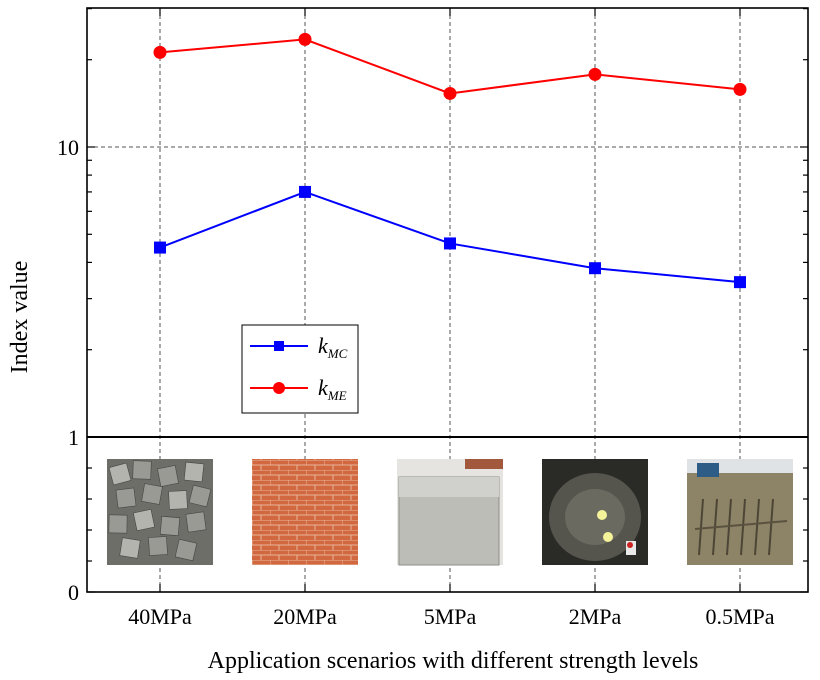 The height and width of the screenshot is (680, 820). I want to click on scenario-image-construction-site, so click(740, 512).